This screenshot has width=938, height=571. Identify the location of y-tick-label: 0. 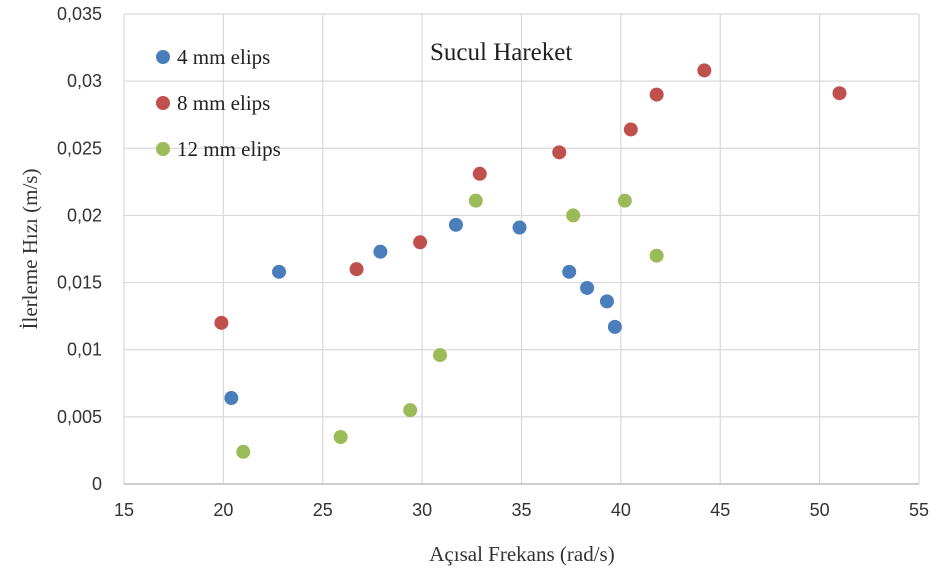
(97, 484).